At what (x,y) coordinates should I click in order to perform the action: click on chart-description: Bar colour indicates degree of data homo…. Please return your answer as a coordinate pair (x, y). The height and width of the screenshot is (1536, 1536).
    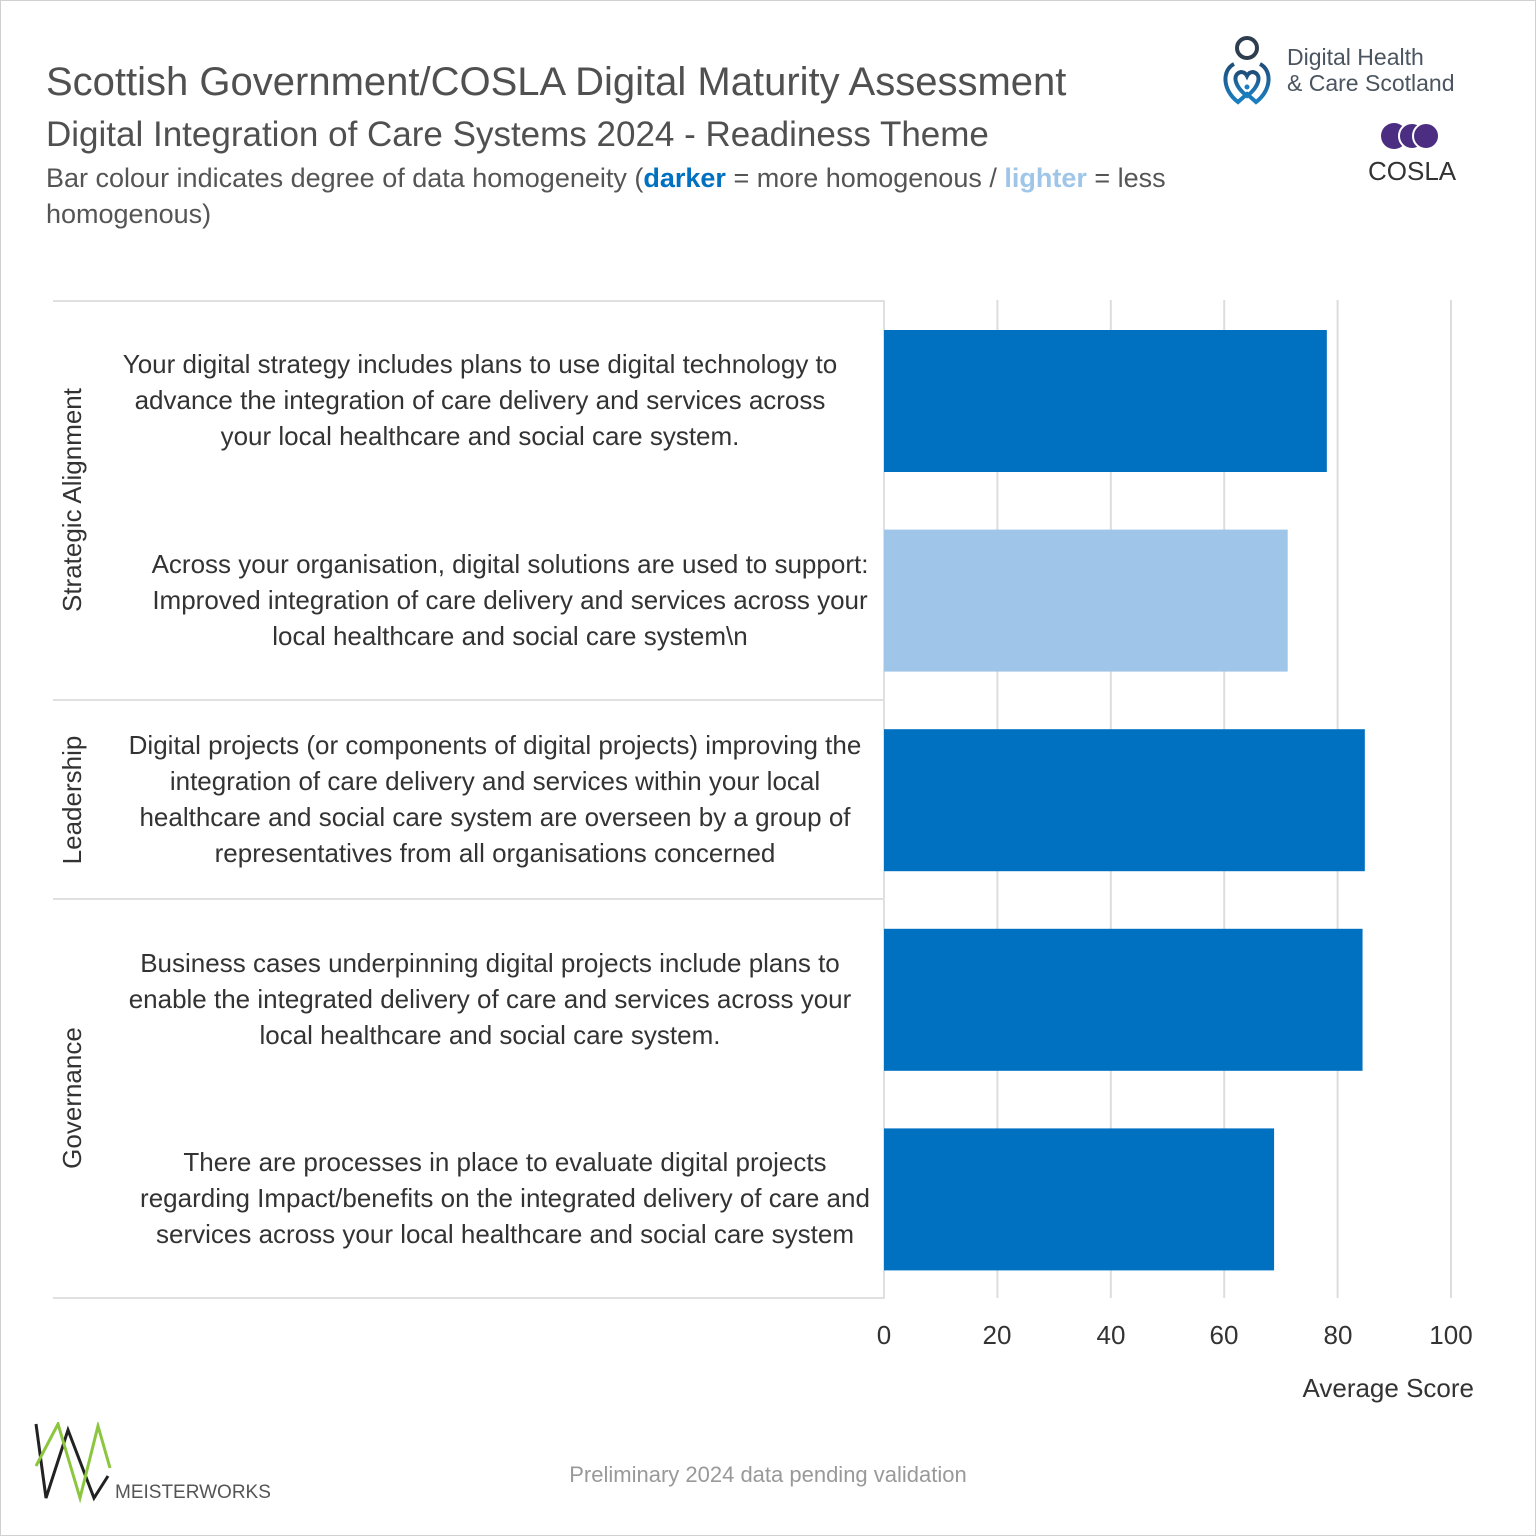
    Looking at the image, I should click on (636, 196).